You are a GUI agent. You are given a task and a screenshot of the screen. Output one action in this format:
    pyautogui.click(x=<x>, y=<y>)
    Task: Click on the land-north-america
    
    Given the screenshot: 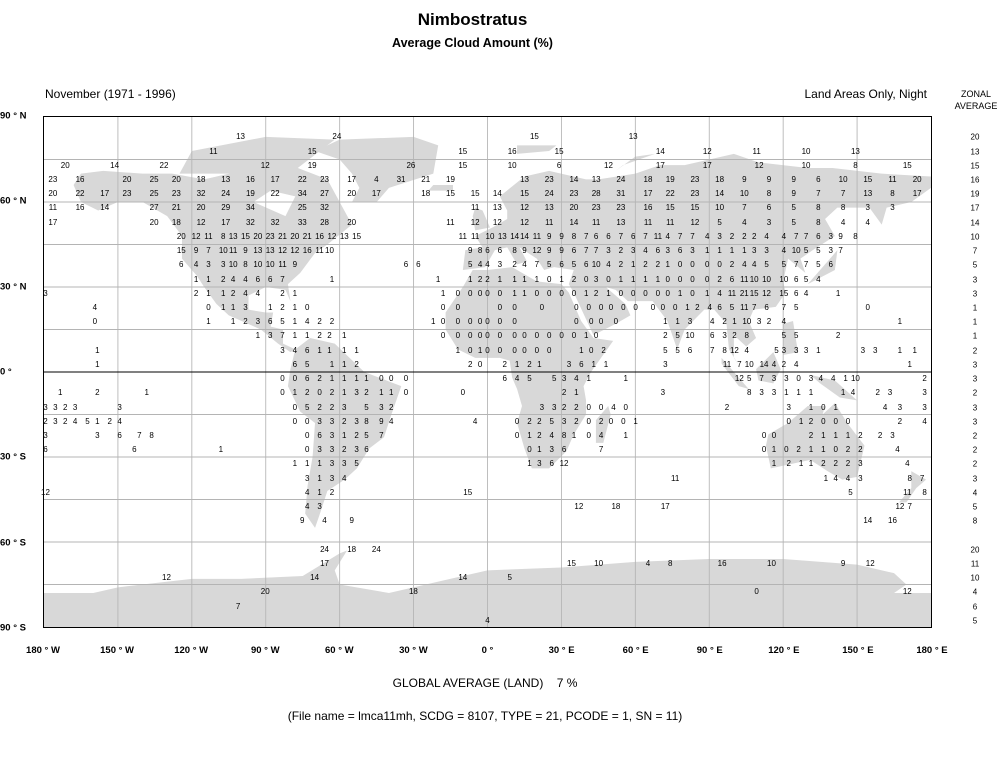 What is the action you would take?
    pyautogui.click(x=212, y=259)
    